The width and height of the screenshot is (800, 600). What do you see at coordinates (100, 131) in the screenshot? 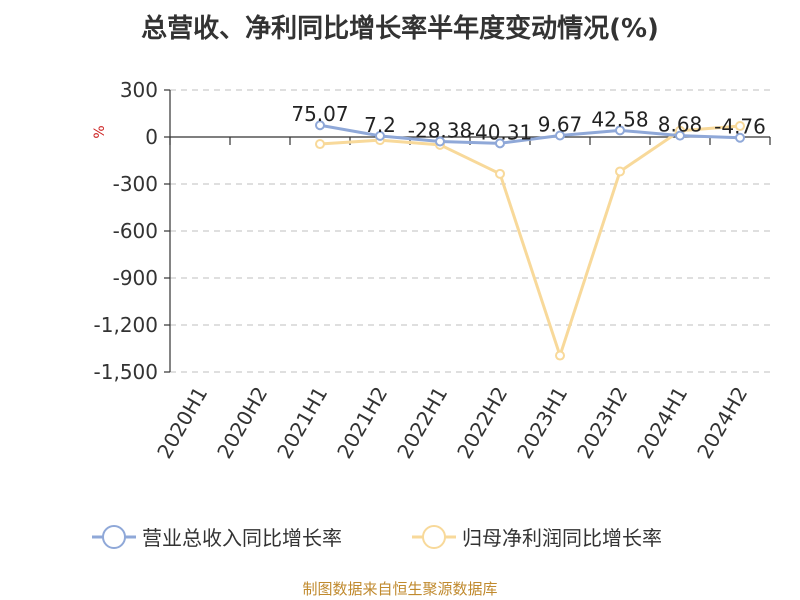
I see `y-axis-unit: %` at bounding box center [100, 131].